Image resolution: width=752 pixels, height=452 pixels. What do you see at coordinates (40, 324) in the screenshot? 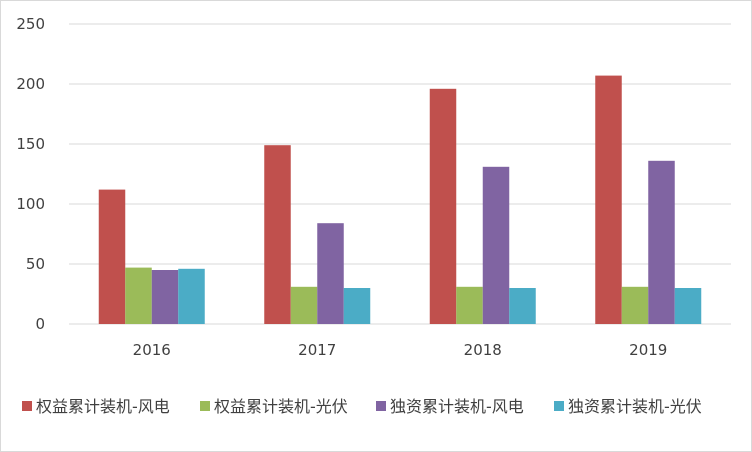
I see `y-tick-label: 0` at bounding box center [40, 324].